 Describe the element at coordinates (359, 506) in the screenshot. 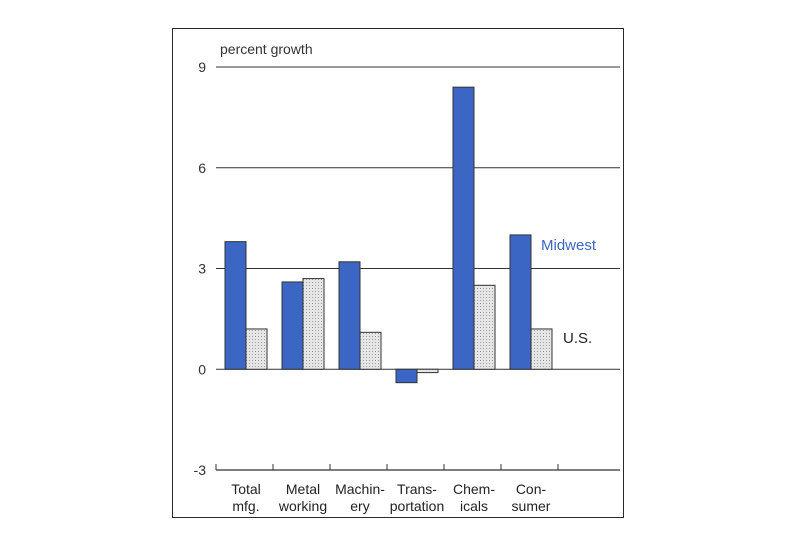

I see `x-category-label: ery` at that location.